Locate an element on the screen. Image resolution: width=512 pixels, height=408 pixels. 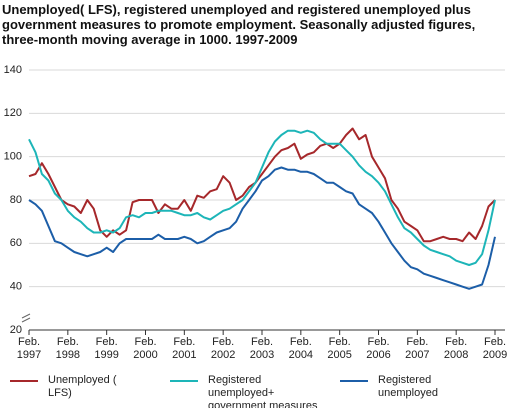
x-tick-label: Feb. 2000 is located at coordinates (145, 348).